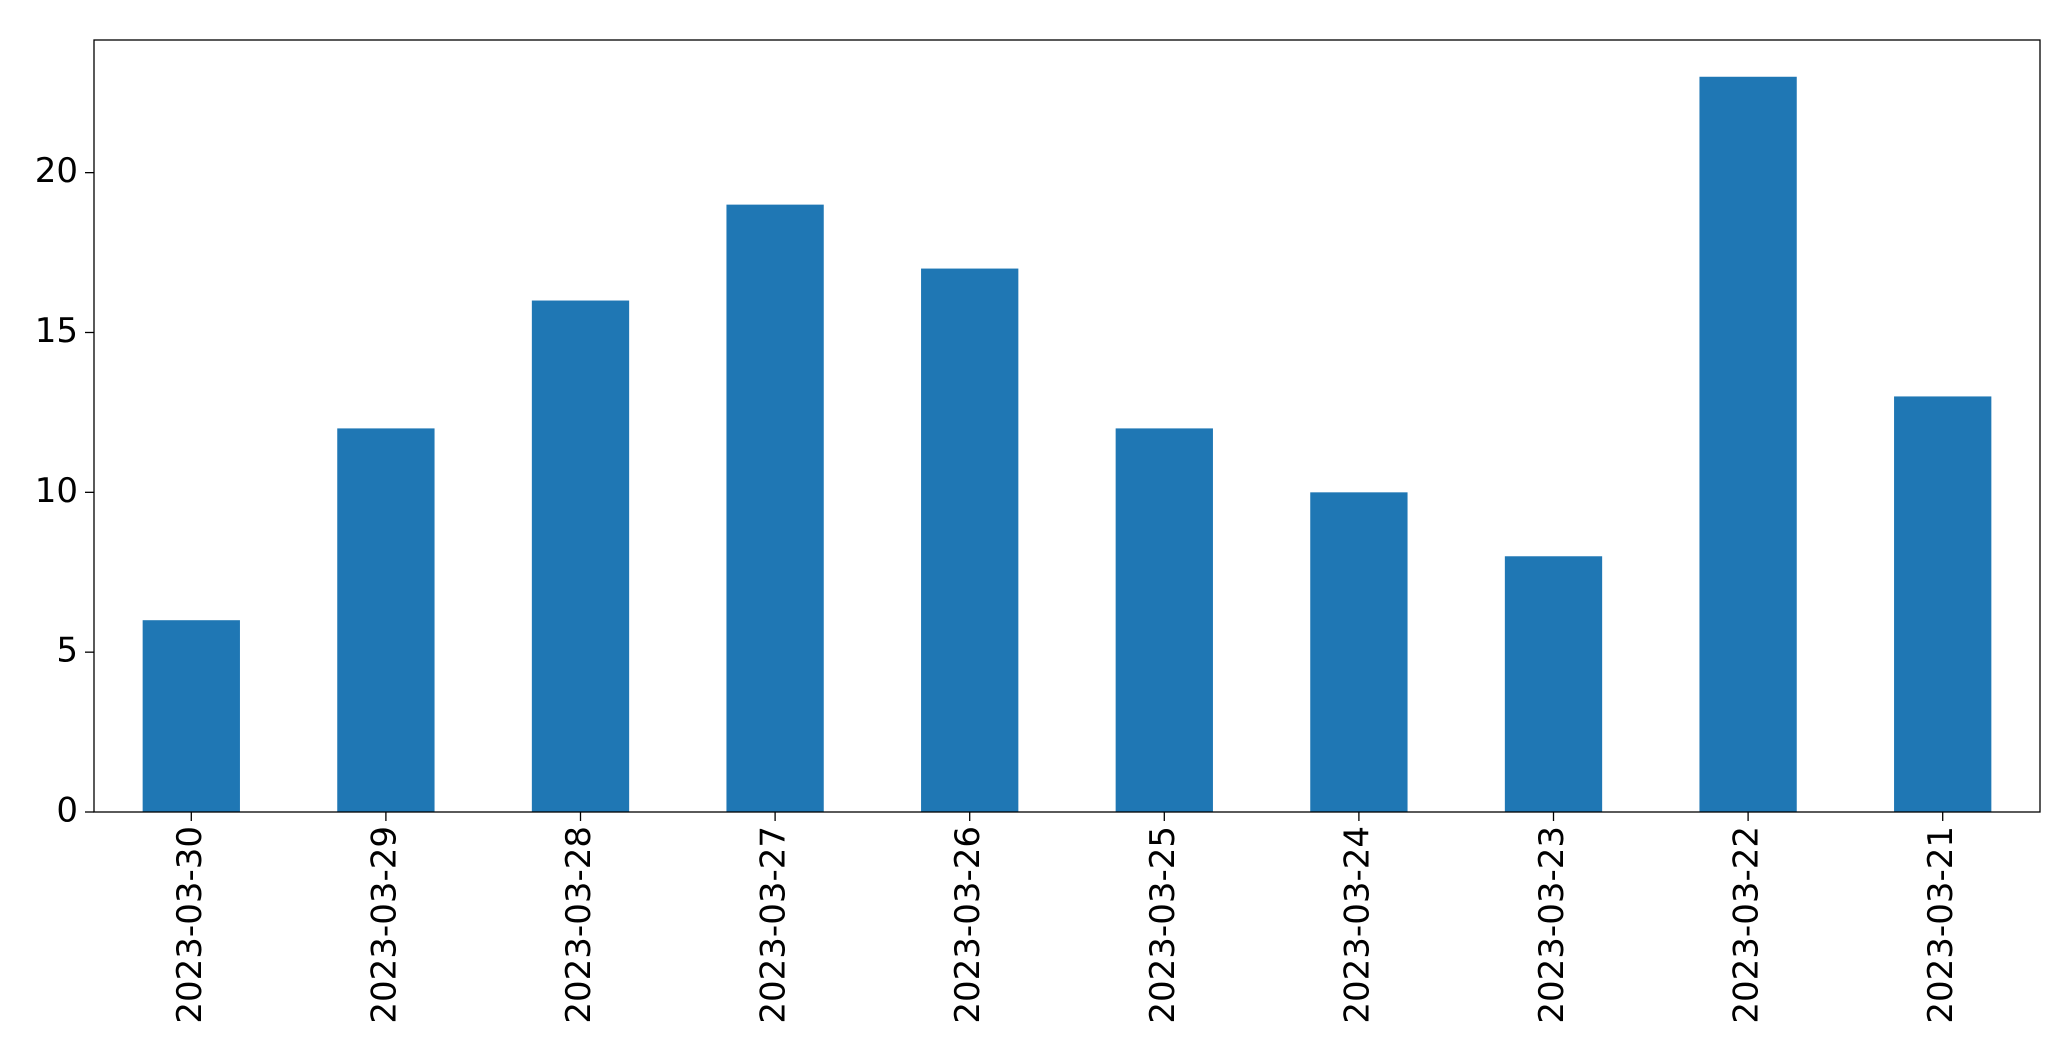 The image size is (2071, 1061). Describe the element at coordinates (774, 925) in the screenshot. I see `x-tick-label: 2023-03-27` at that location.